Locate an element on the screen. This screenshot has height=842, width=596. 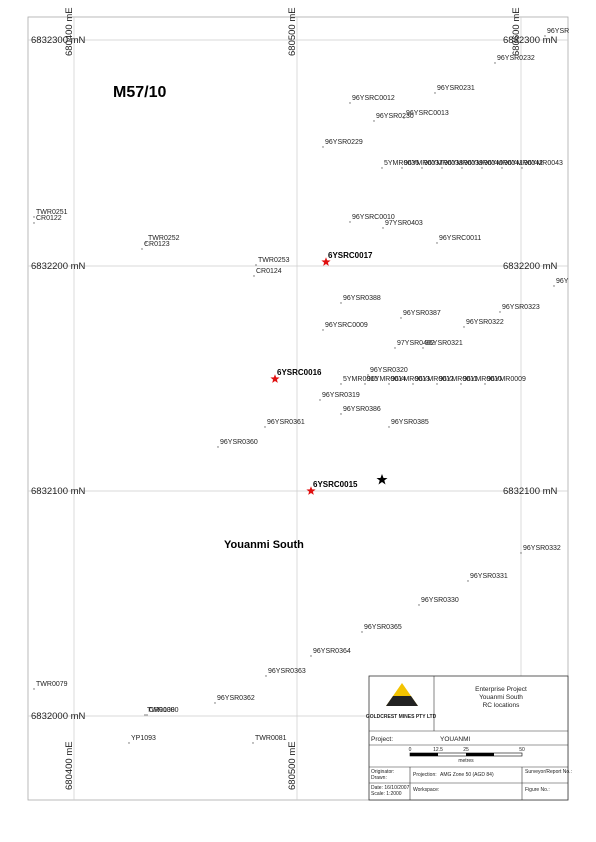
target-label: 6YSRC0017 is located at coordinates (350, 255).